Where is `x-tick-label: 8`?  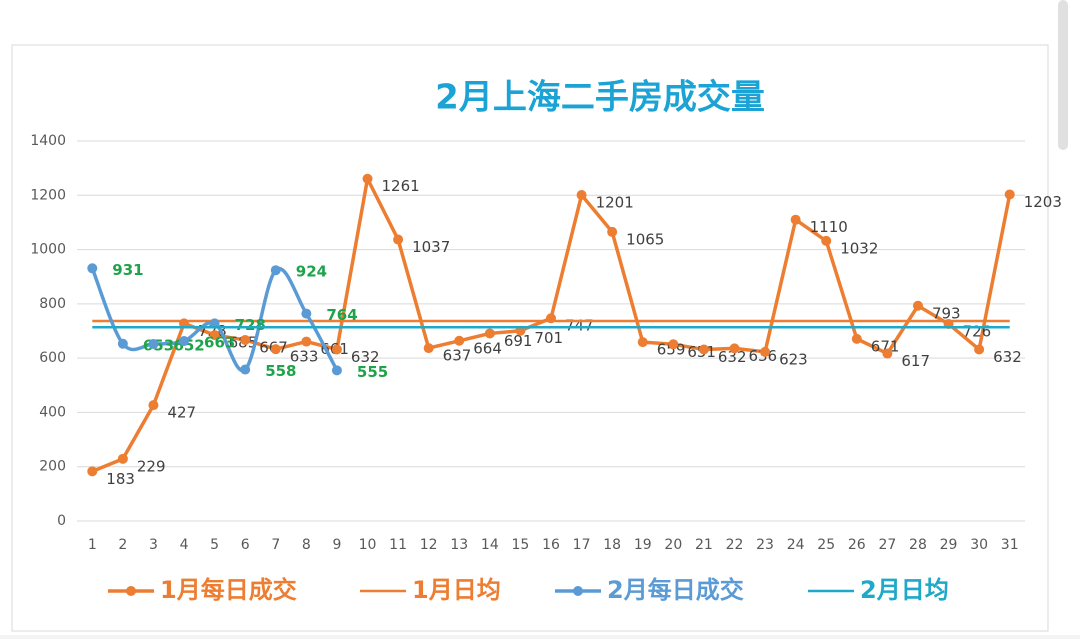 x-tick-label: 8 is located at coordinates (306, 545).